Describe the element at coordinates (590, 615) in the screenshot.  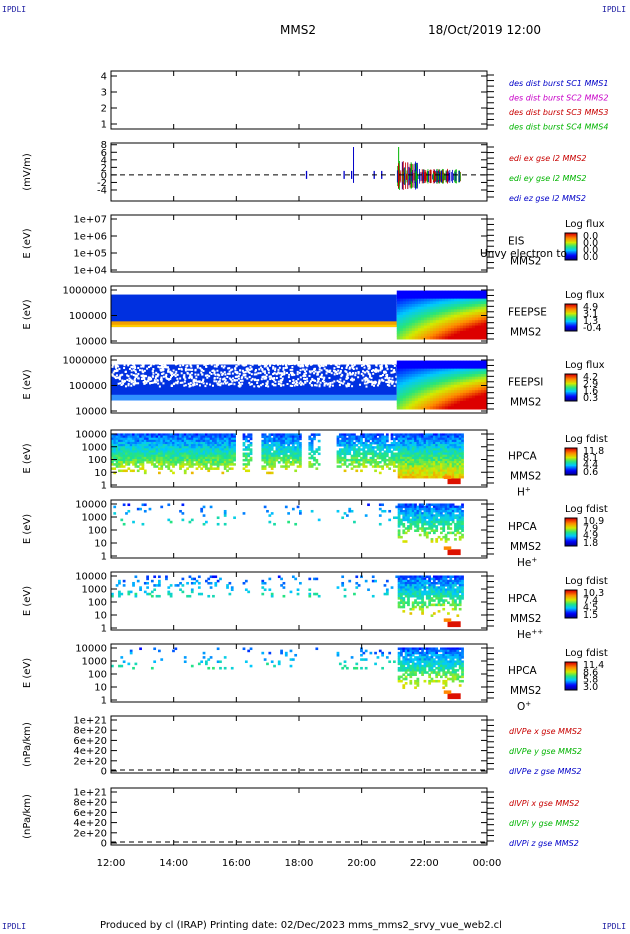
I see `colorbar-tick-8-3: 1.5` at that location.